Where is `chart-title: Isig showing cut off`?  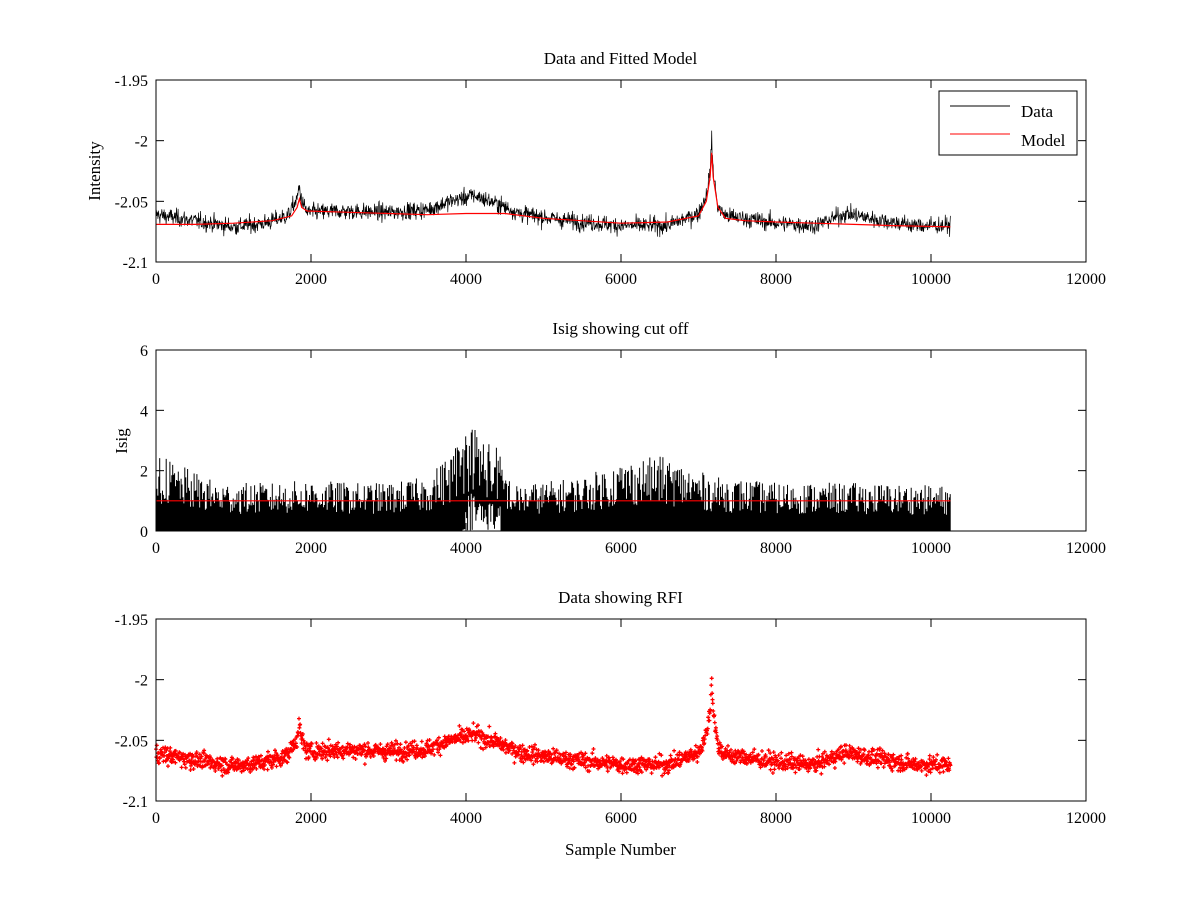 chart-title: Isig showing cut off is located at coordinates (620, 328).